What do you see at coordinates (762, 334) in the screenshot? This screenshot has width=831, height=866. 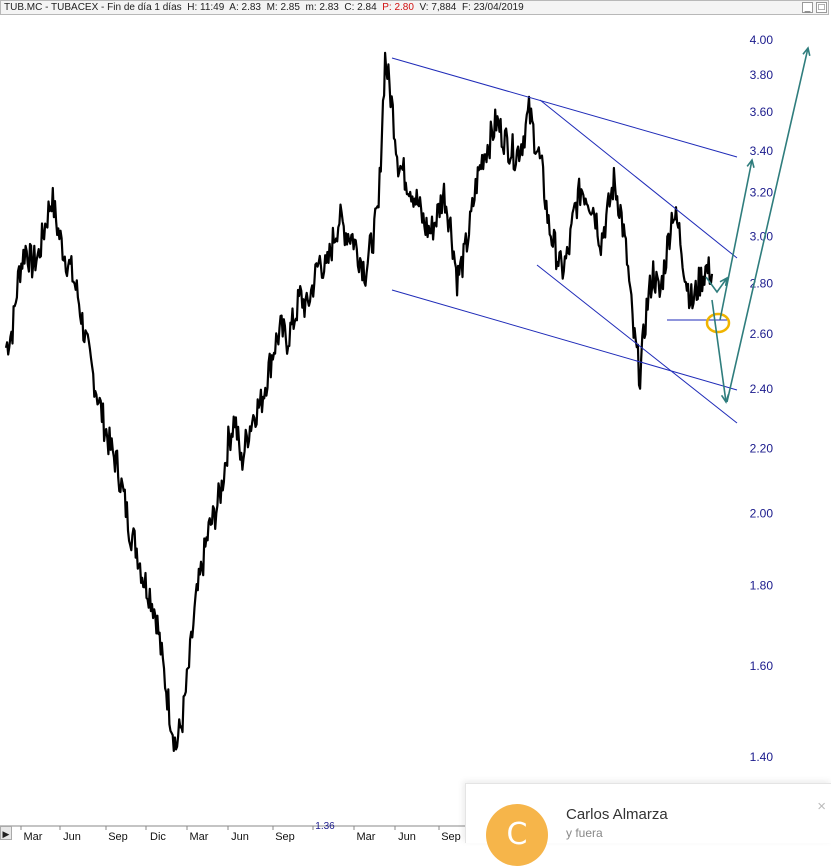 I see `y-tick-label: 2.60` at bounding box center [762, 334].